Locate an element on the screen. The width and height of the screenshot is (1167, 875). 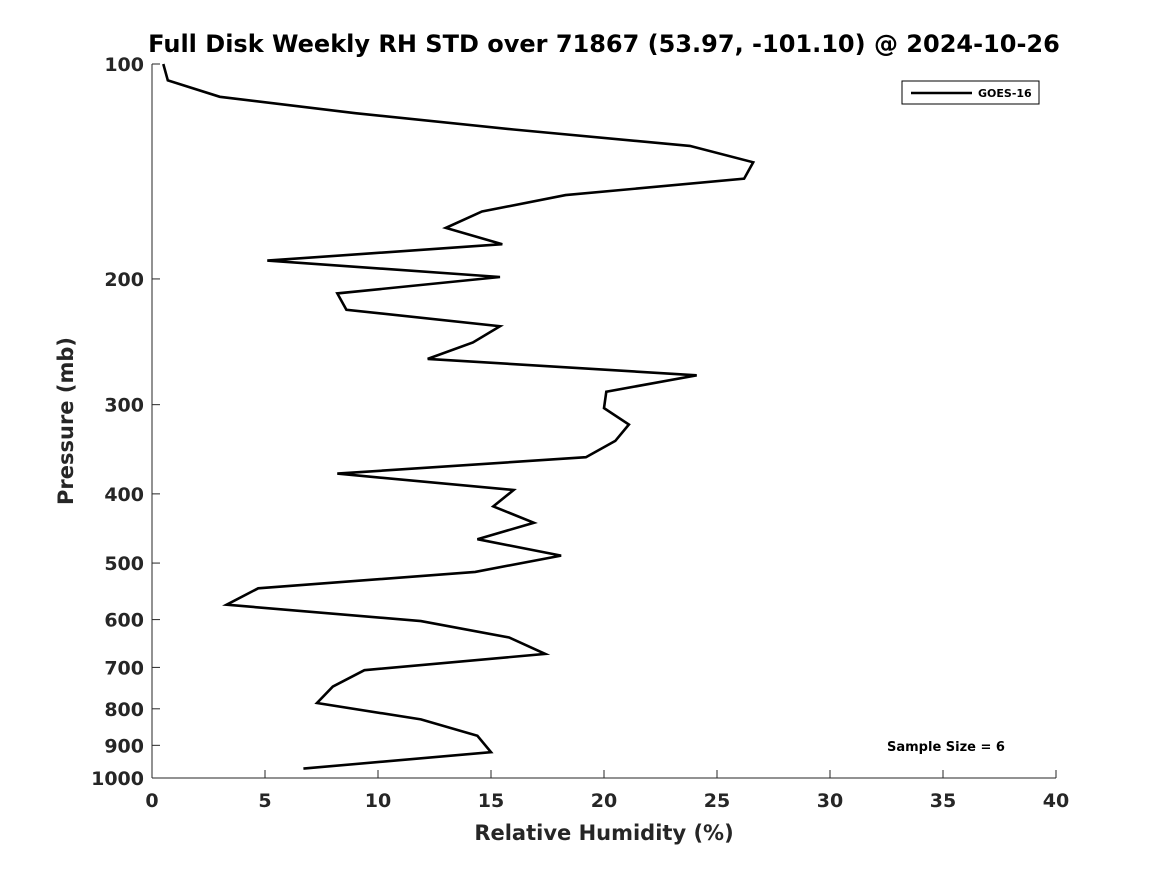
sample-size-annotation: Sample Size = 6 is located at coordinates (946, 747).